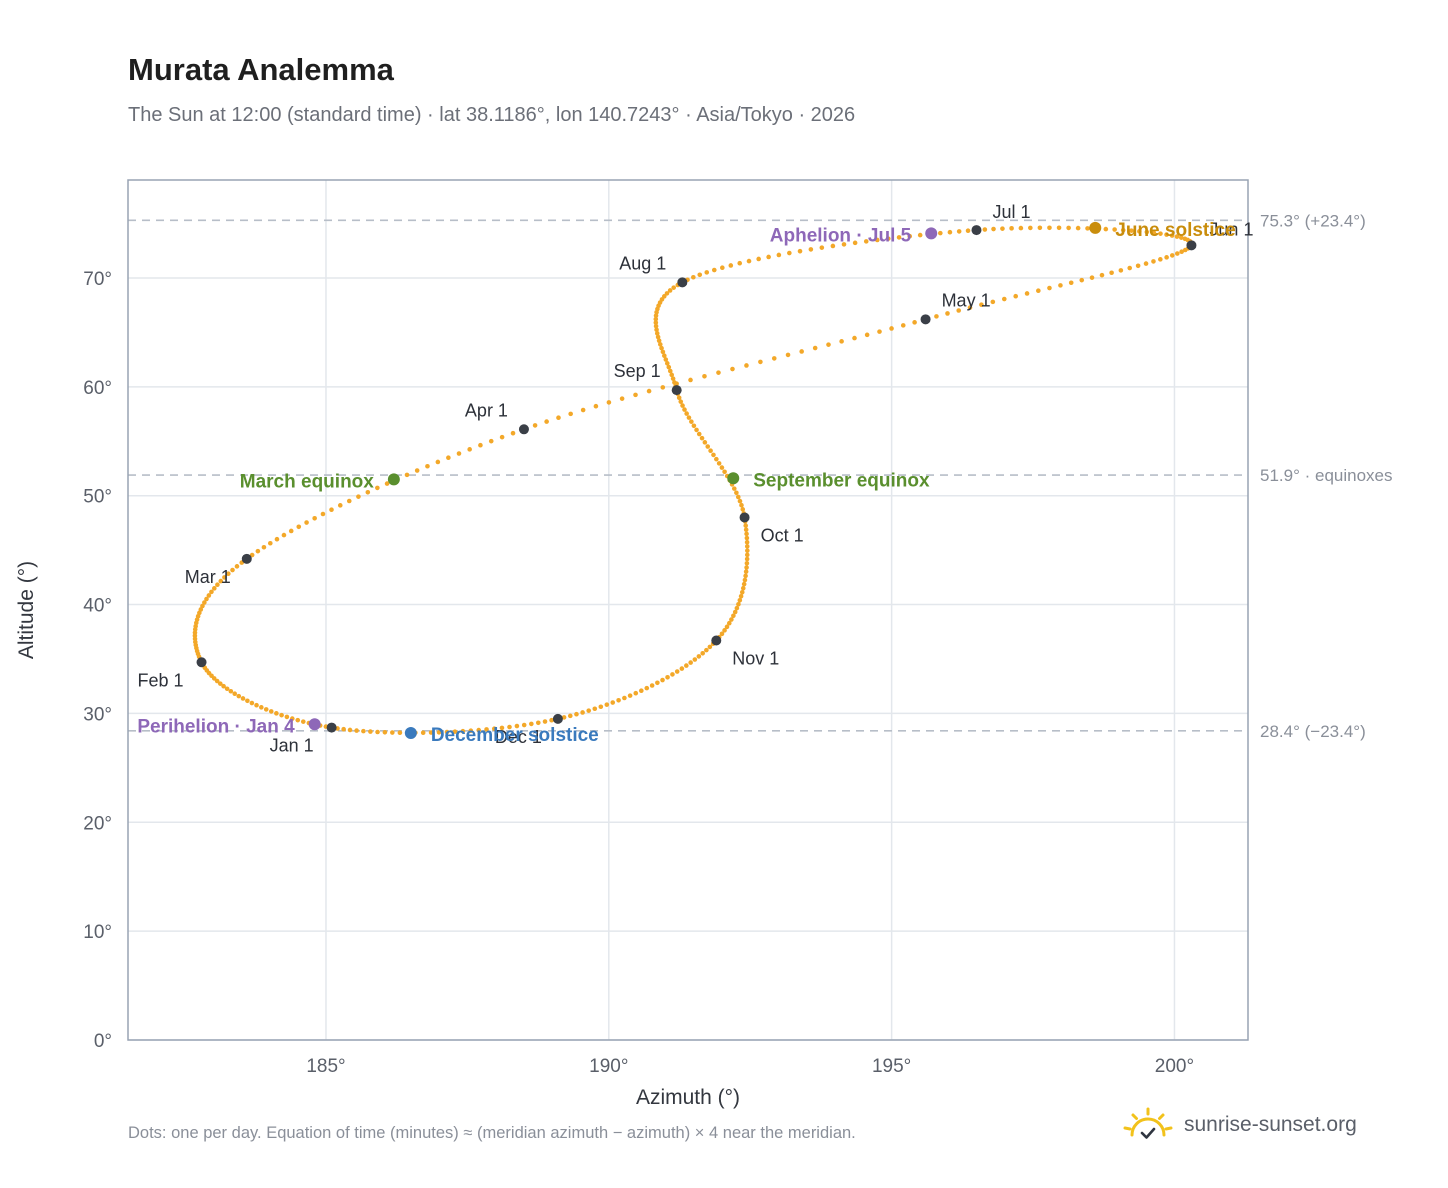 This screenshot has height=1188, width=1448. I want to click on month-label: Apr 1, so click(486, 410).